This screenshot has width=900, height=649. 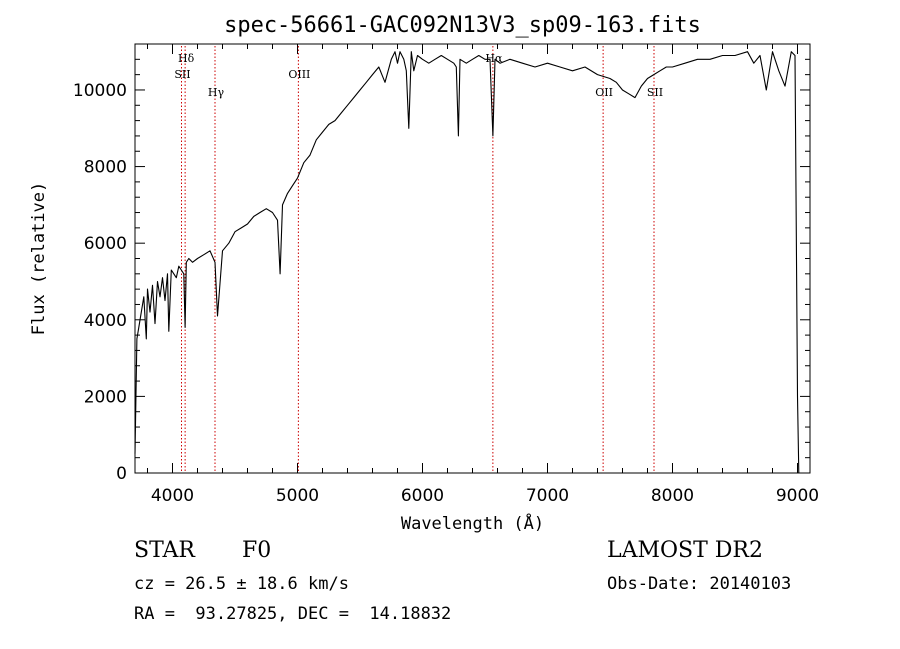 I want to click on marker-label: OII, so click(x=604, y=92).